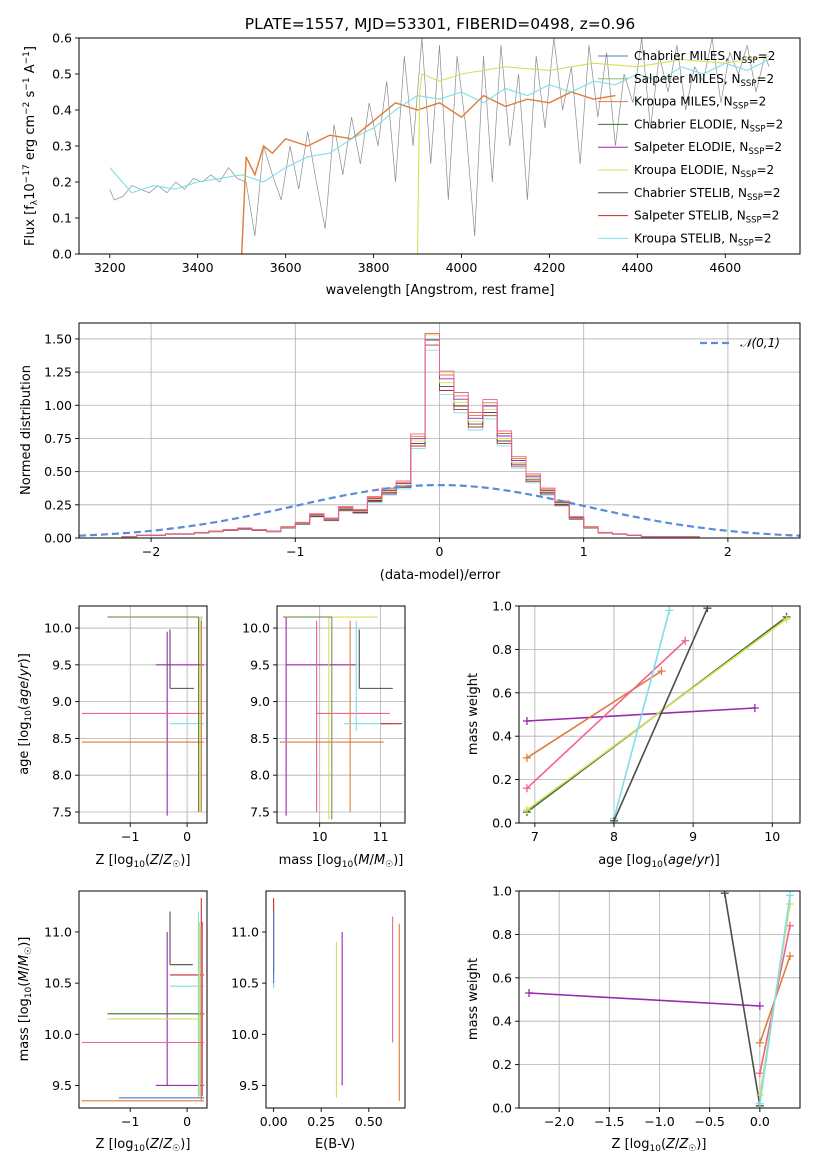  I want to click on age_vs_mass-marks, so click(341, 718).